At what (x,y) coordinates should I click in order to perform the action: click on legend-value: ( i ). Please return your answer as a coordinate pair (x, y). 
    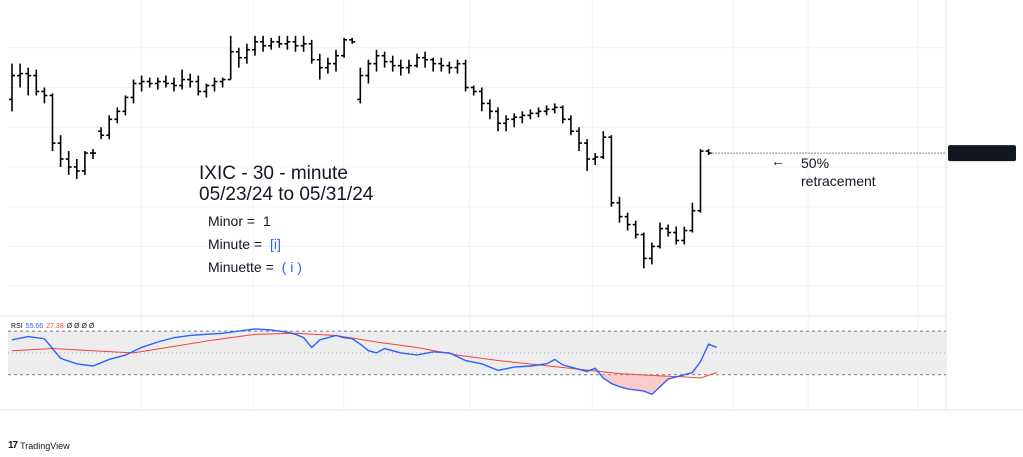
    Looking at the image, I should click on (292, 267).